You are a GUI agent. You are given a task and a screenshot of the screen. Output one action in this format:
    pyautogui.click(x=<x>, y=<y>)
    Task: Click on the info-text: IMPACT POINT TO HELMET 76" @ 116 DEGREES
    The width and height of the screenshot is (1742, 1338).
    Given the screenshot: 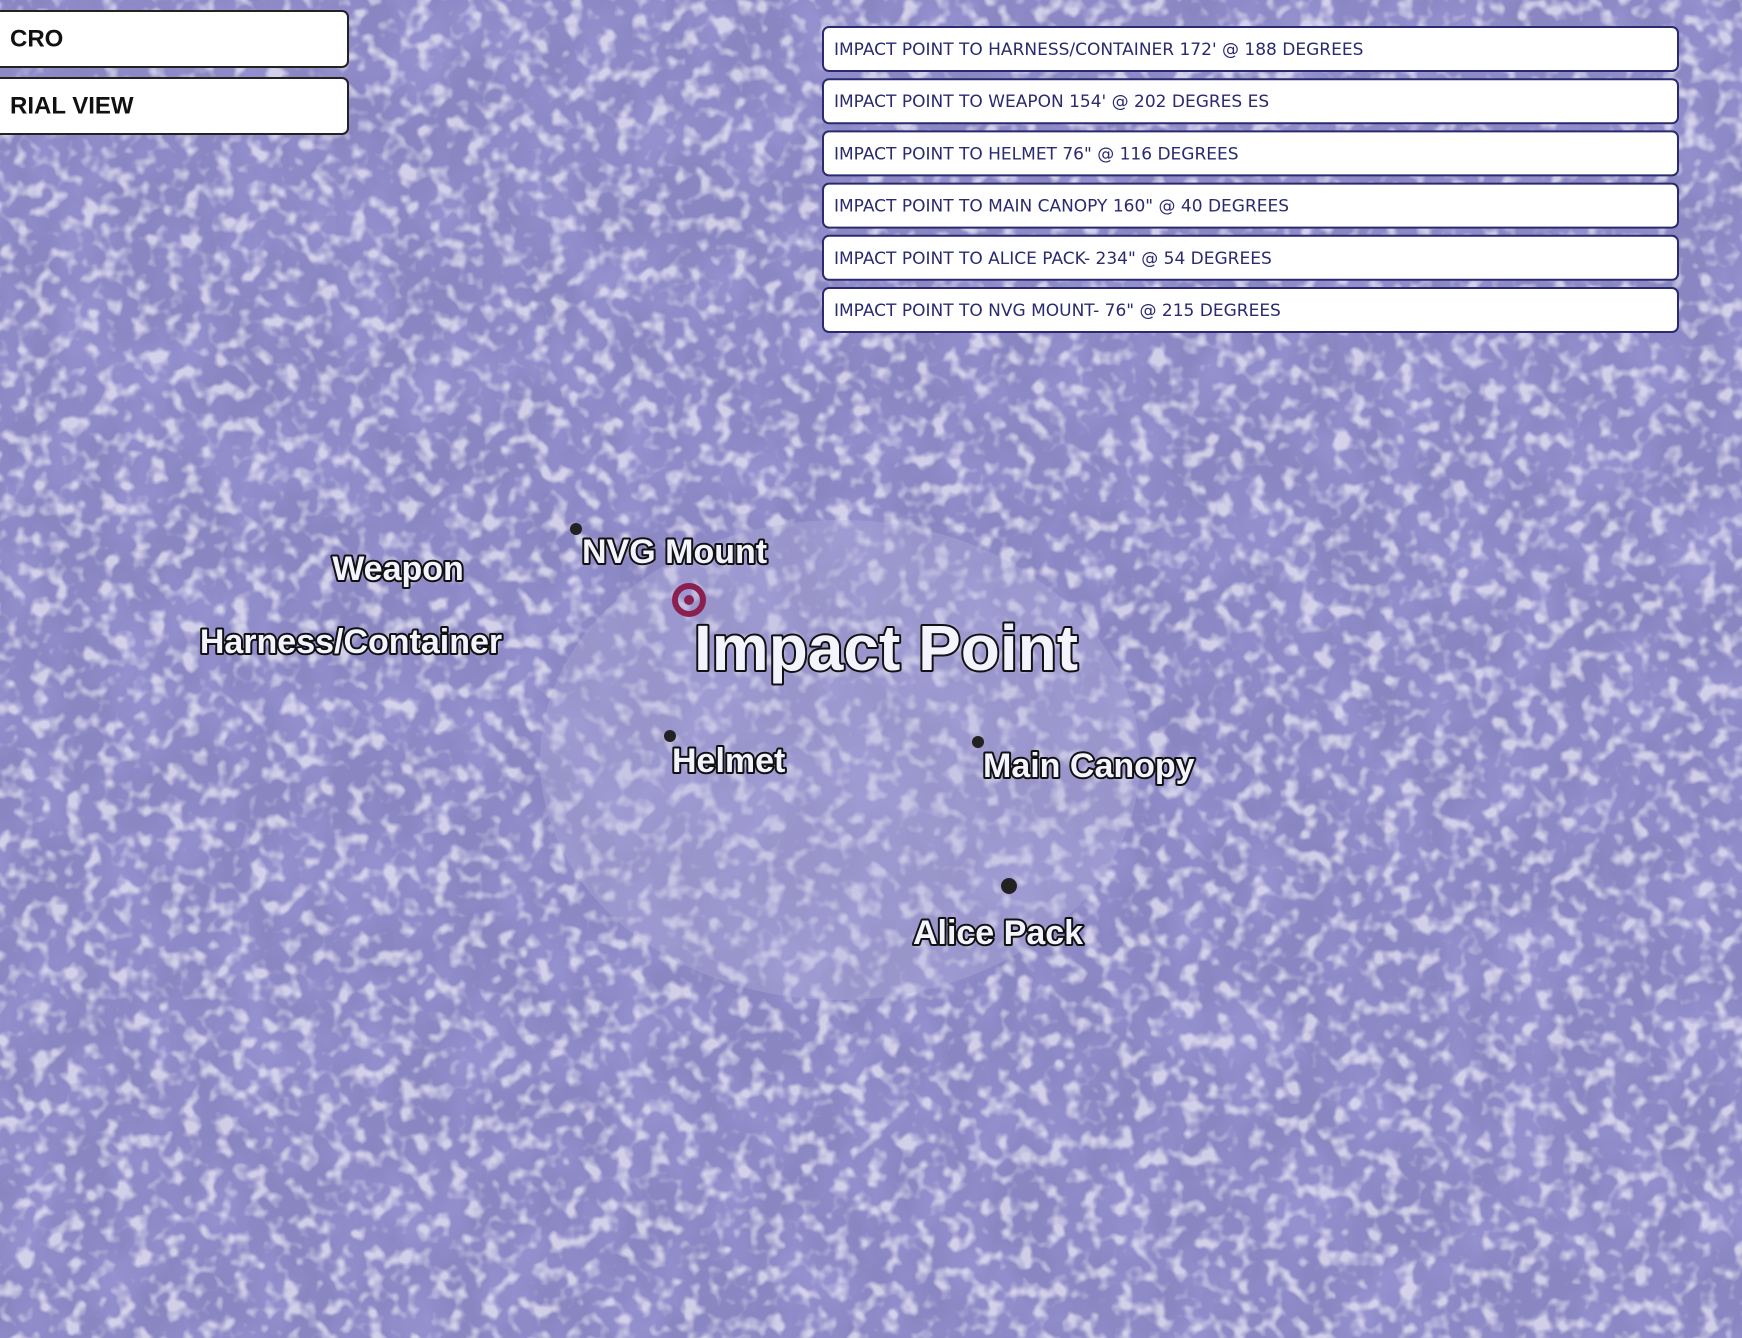 What is the action you would take?
    pyautogui.click(x=1036, y=154)
    